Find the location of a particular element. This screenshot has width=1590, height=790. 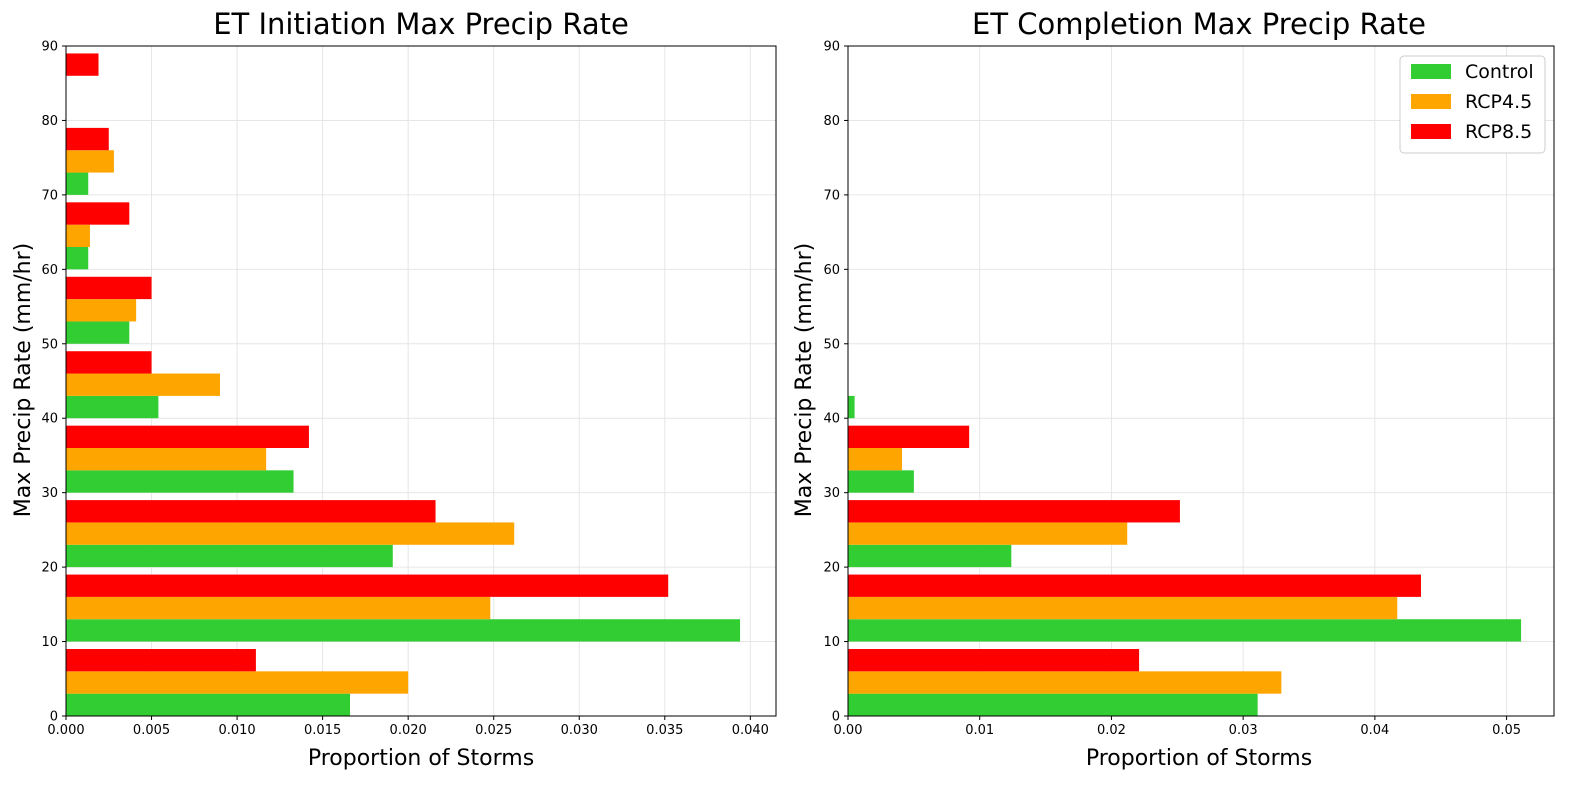

x-tick-label: 0.03 is located at coordinates (1243, 730).